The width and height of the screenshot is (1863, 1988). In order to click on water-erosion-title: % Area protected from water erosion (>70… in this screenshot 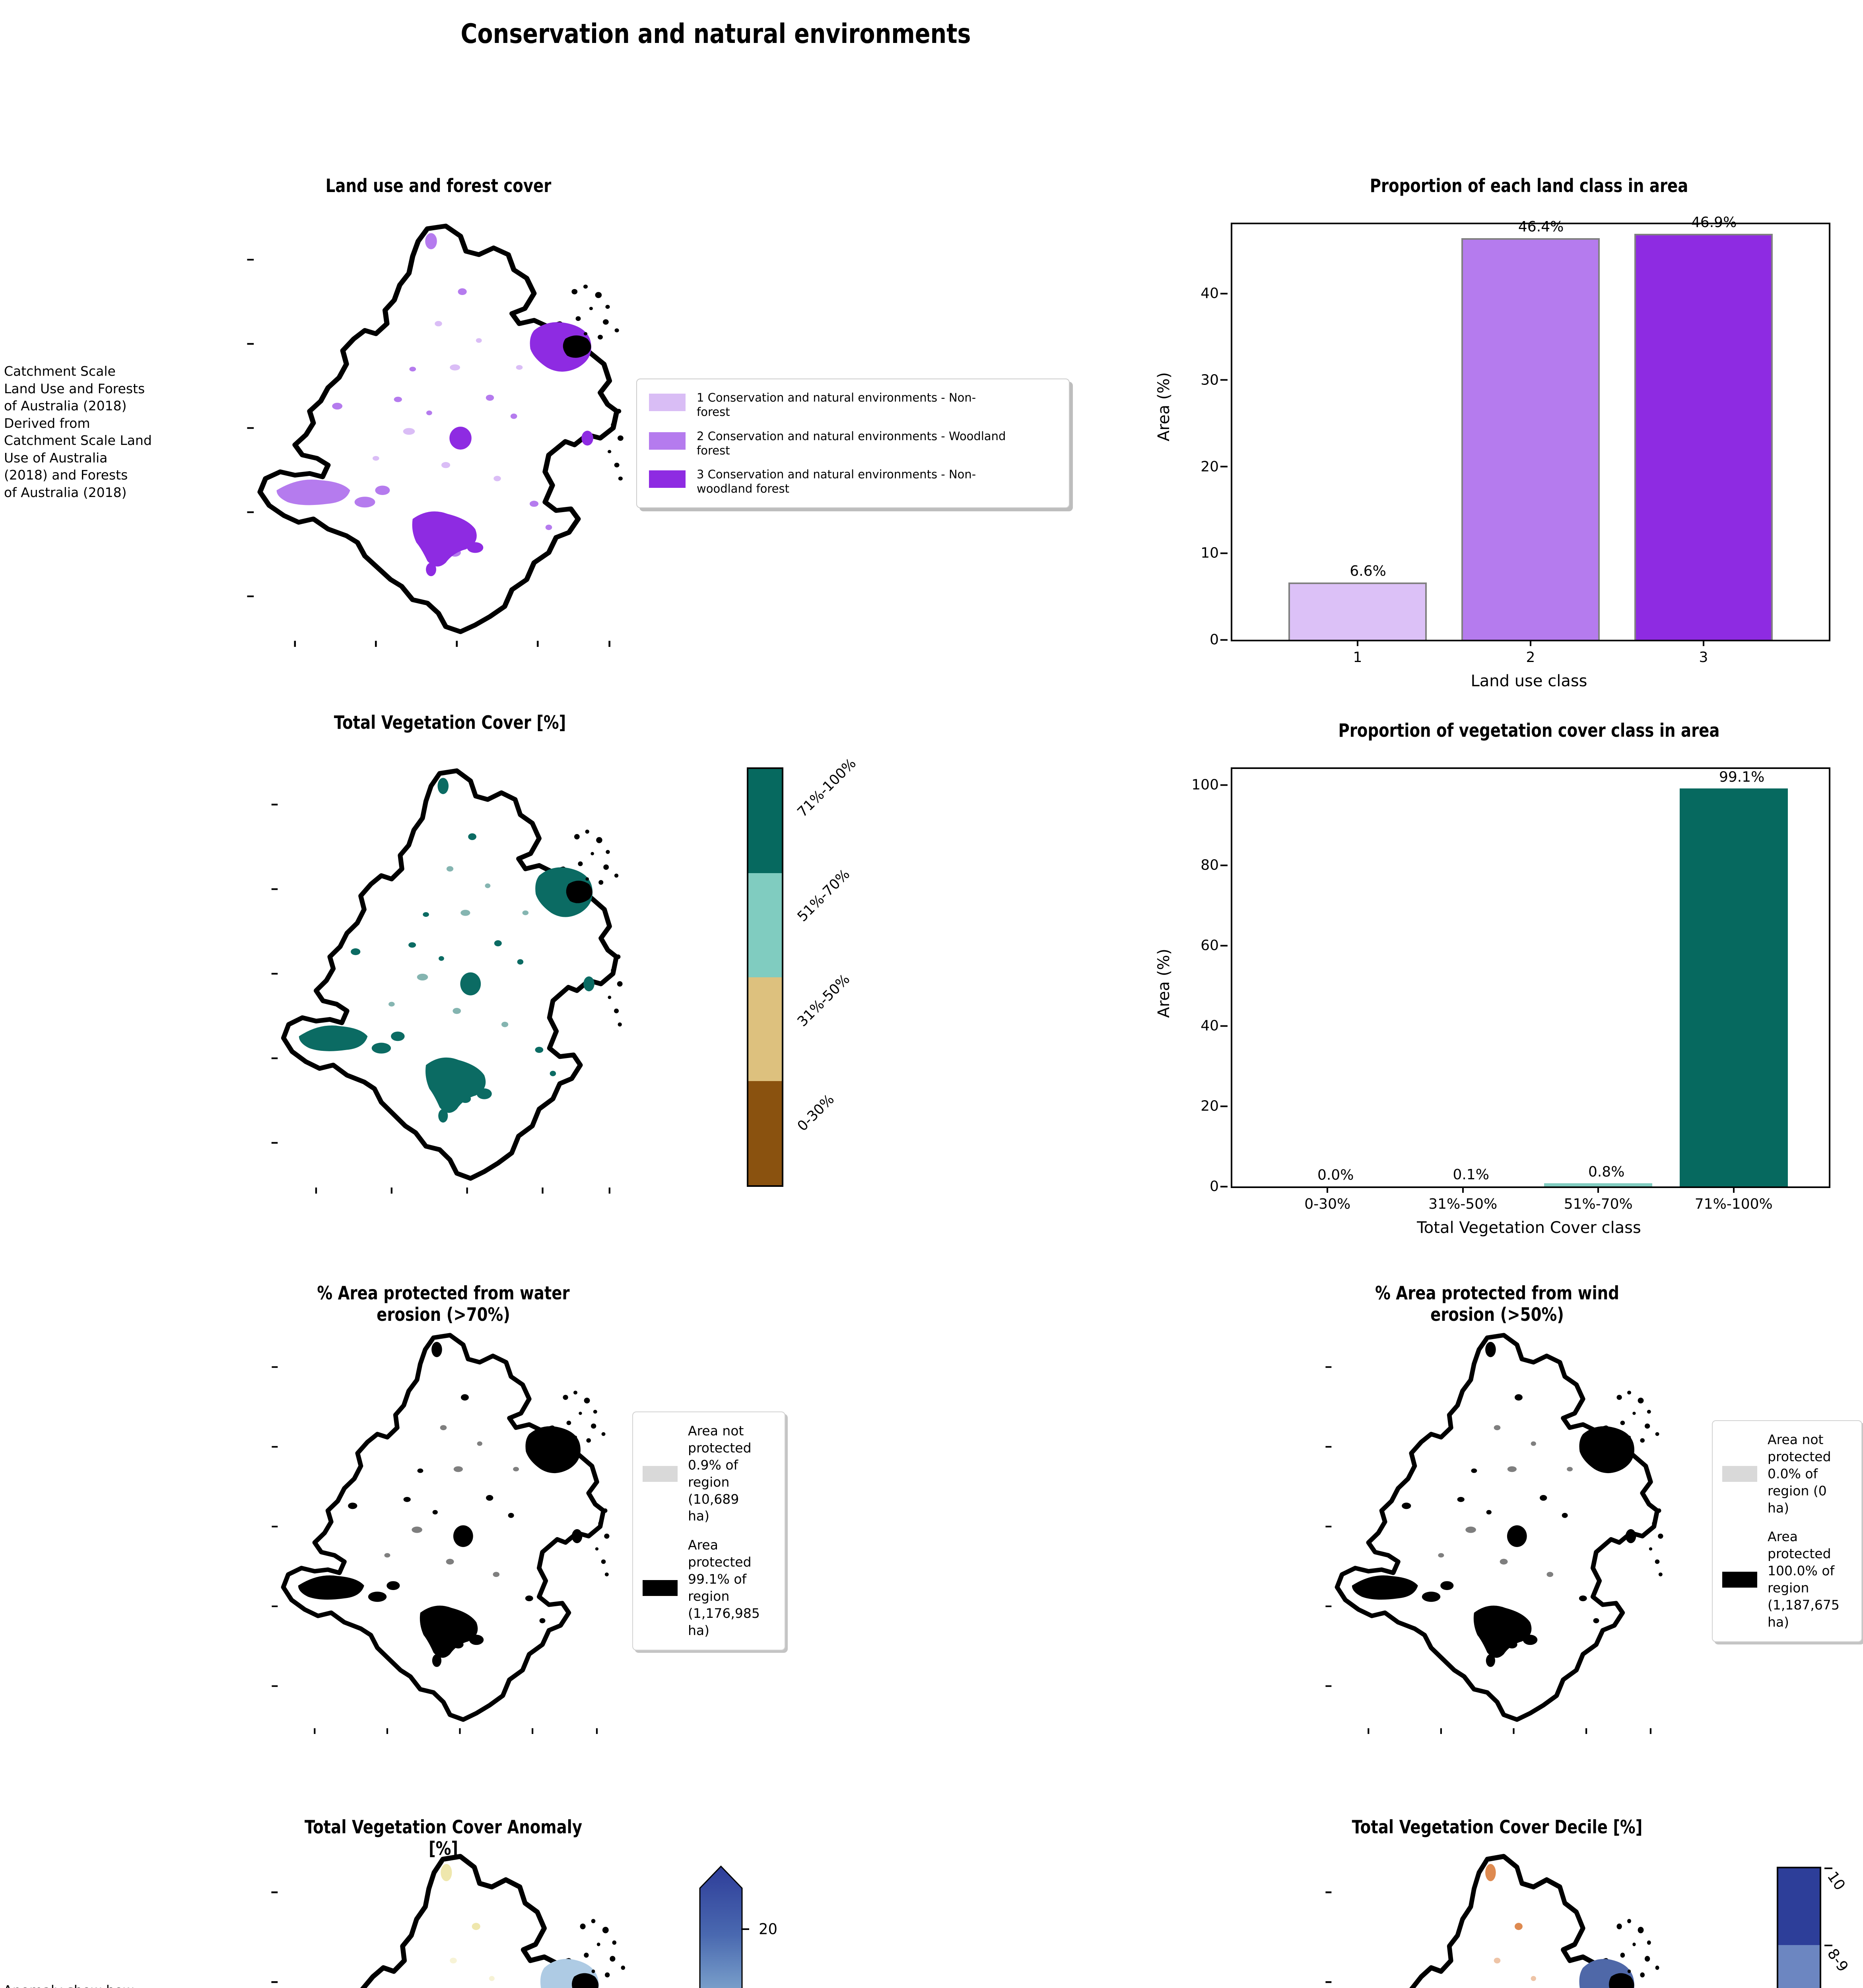, I will do `click(443, 1303)`.